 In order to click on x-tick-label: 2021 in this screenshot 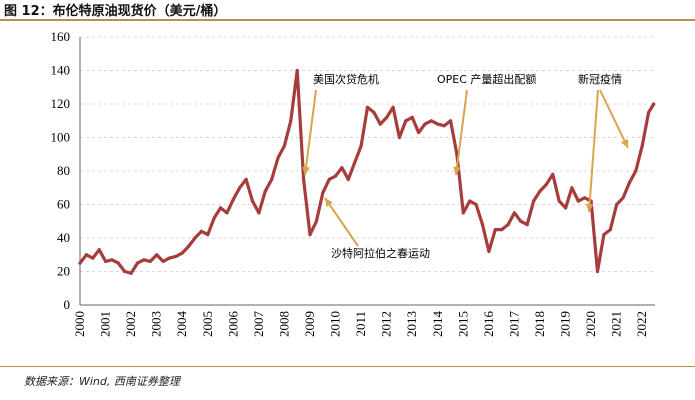, I will do `click(616, 324)`.